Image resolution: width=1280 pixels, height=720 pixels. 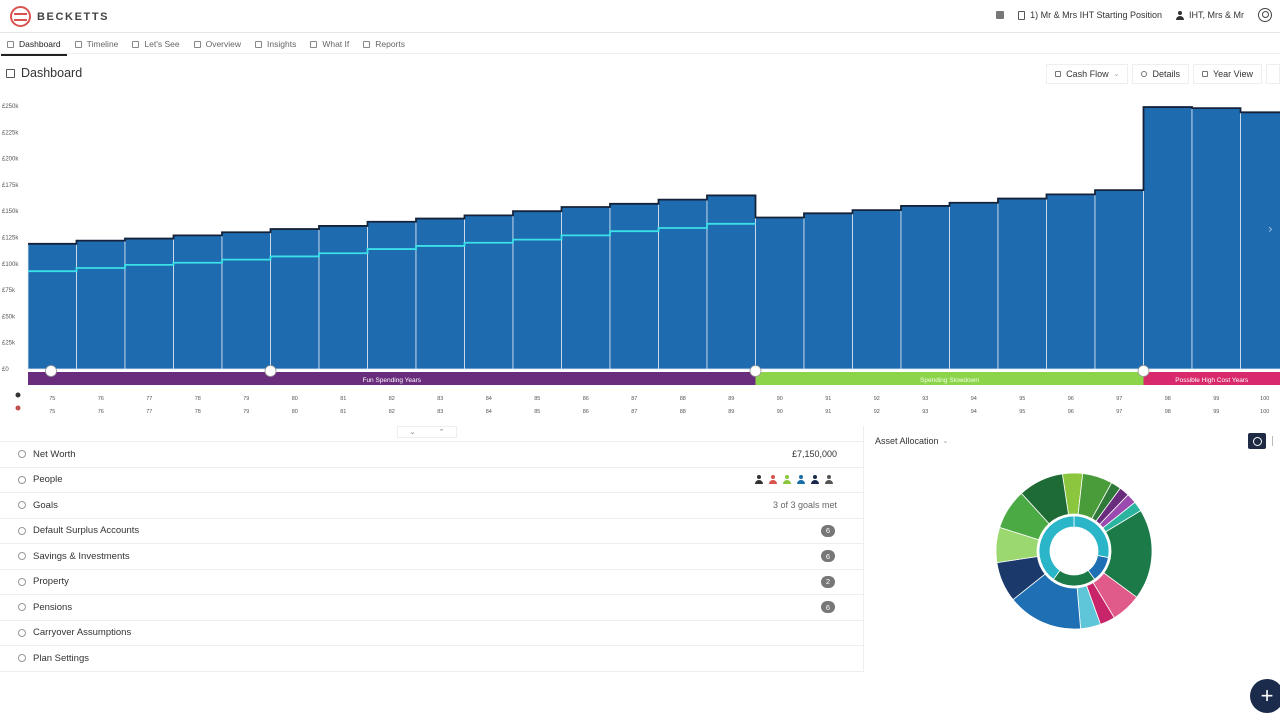 I want to click on surplus-accounts-row: Default Surplus Accounts 6, so click(x=431, y=531).